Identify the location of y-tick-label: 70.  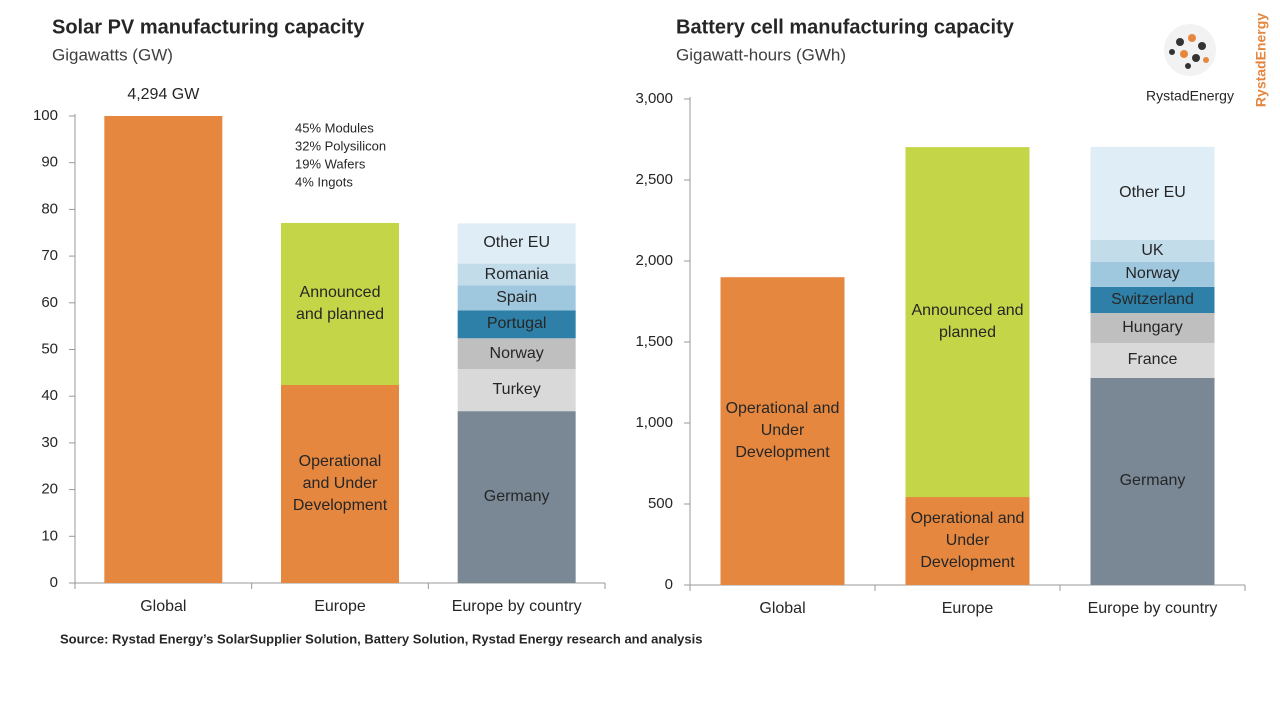
(49, 255).